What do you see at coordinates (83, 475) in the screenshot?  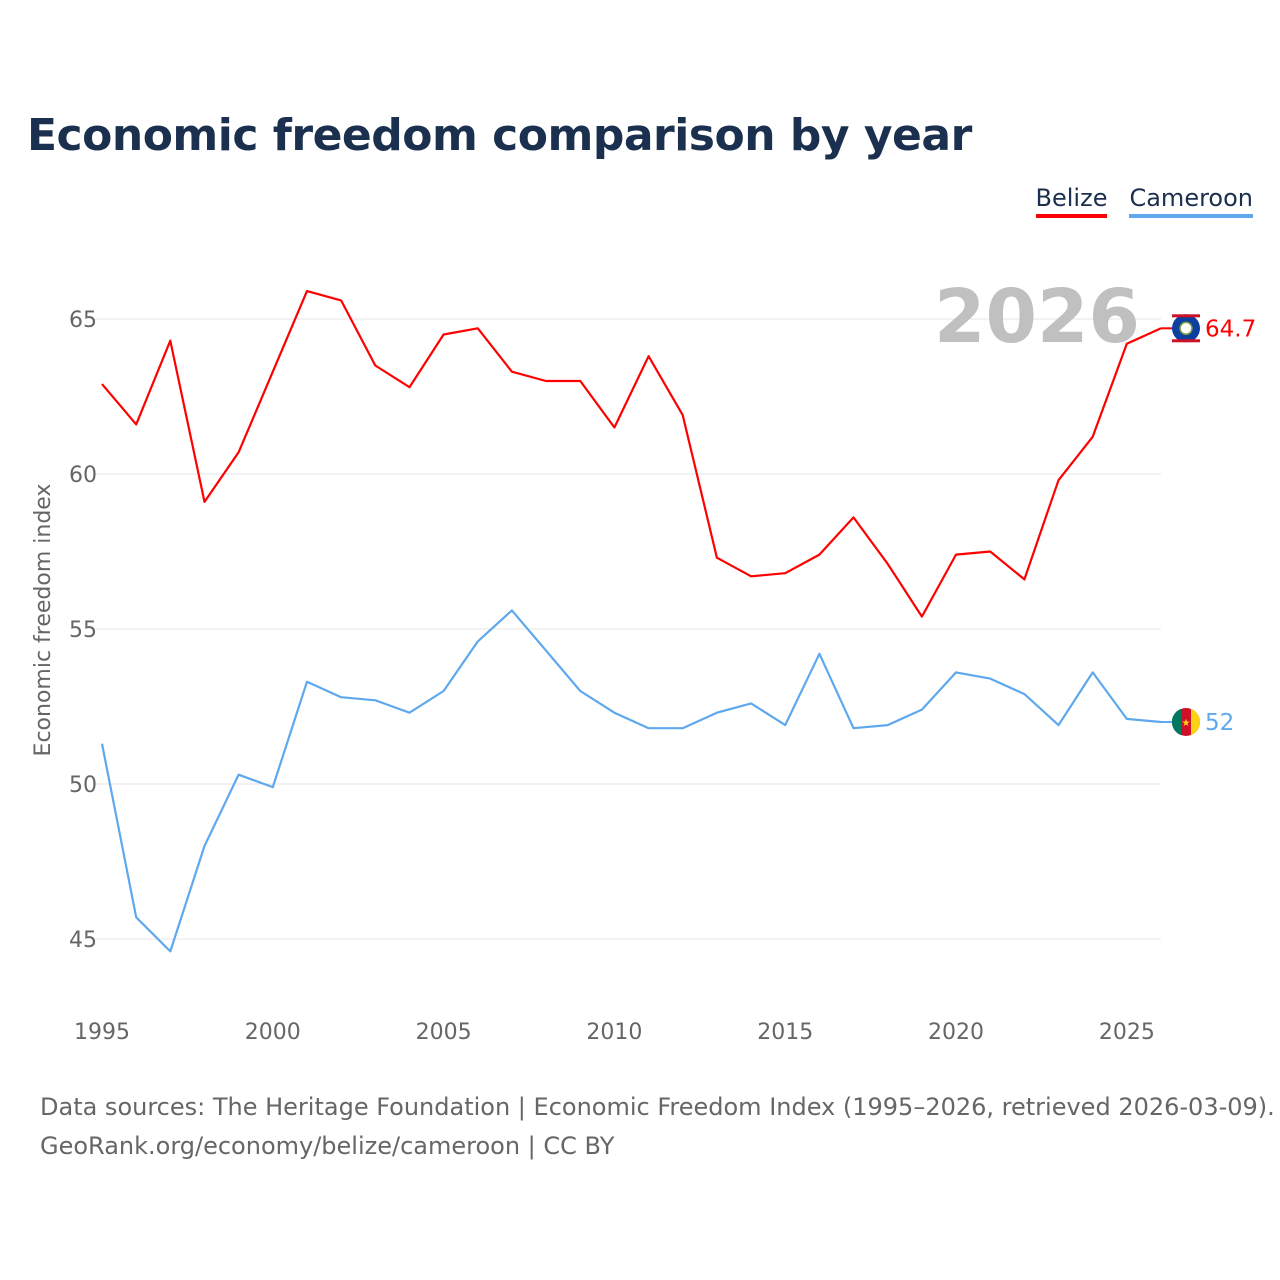 I see `y-tick-label: 60` at bounding box center [83, 475].